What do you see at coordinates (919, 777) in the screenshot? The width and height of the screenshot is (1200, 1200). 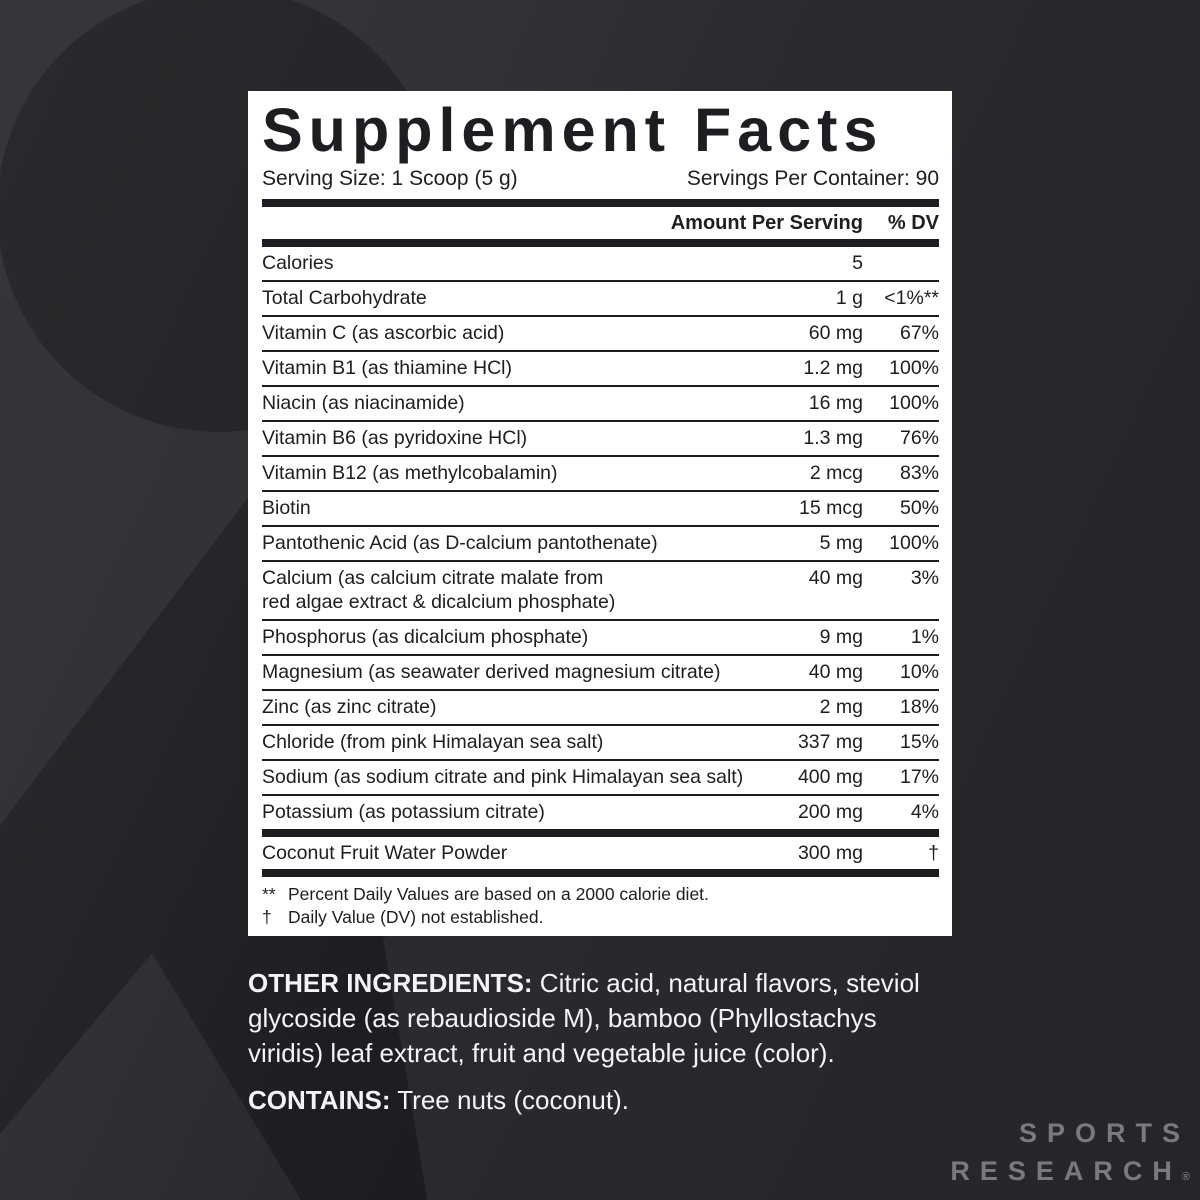 I see `nutrient-dv: 17%` at bounding box center [919, 777].